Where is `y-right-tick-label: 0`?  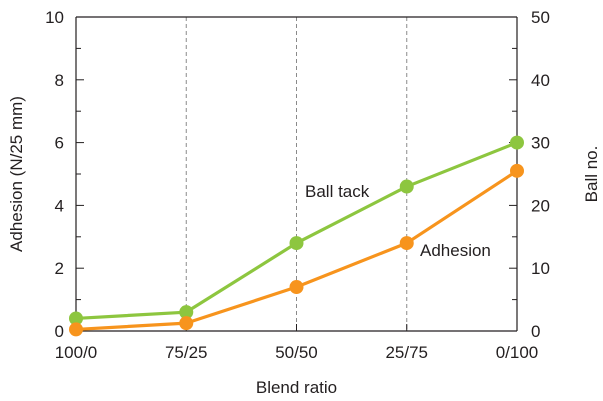
y-right-tick-label: 0 is located at coordinates (535, 331).